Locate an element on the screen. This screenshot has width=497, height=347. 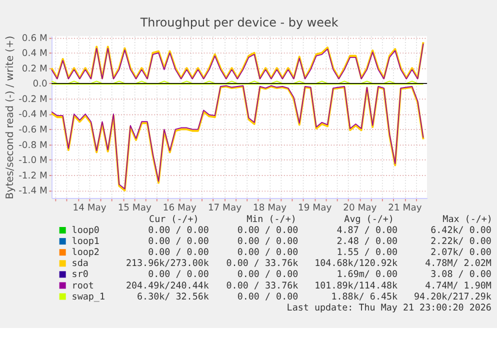
chart-title: Throughput per device - by week is located at coordinates (238, 23).